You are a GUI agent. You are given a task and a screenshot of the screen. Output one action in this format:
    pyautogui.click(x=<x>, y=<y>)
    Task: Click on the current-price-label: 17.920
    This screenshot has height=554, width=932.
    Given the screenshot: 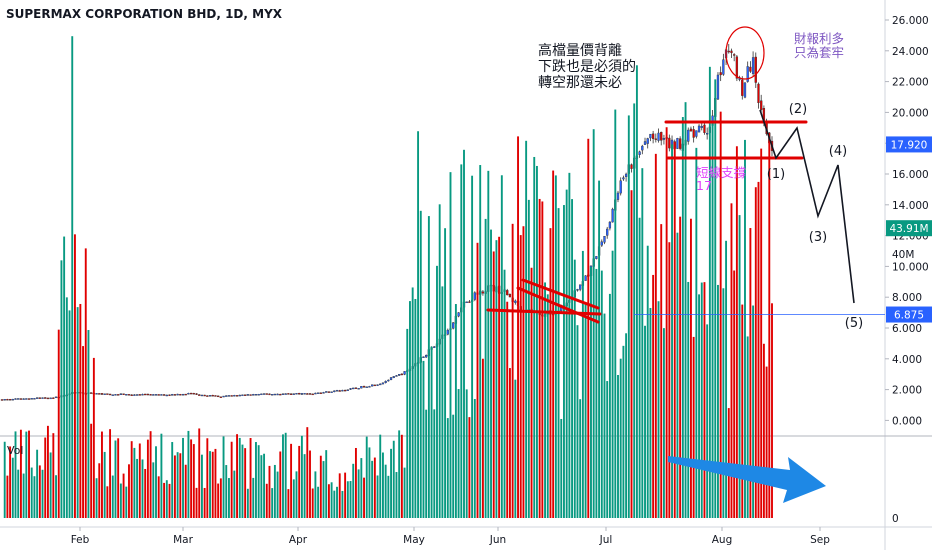 What is the action you would take?
    pyautogui.click(x=909, y=145)
    